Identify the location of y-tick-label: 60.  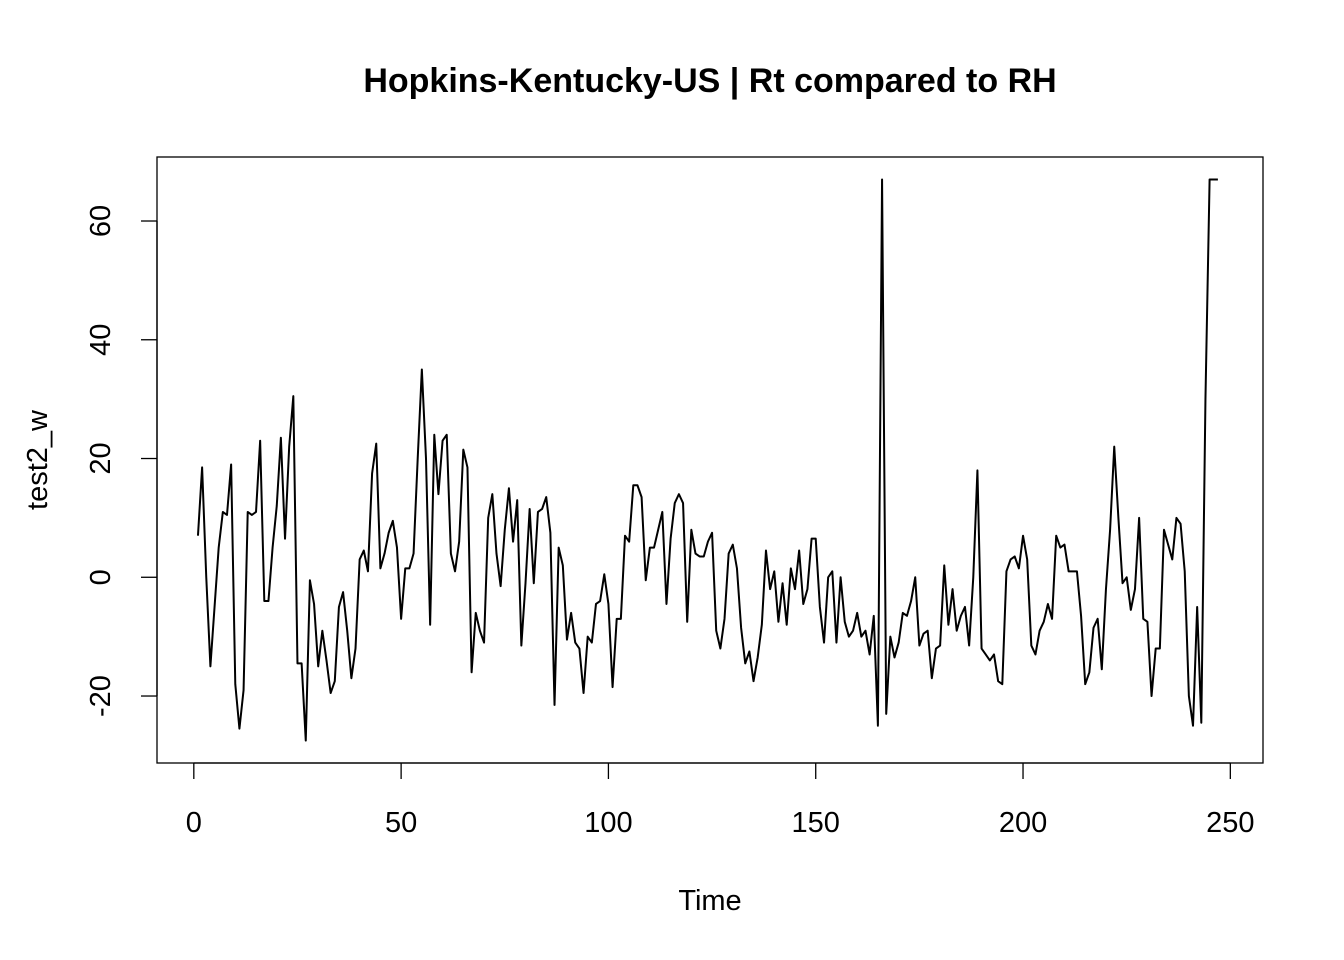
(101, 221).